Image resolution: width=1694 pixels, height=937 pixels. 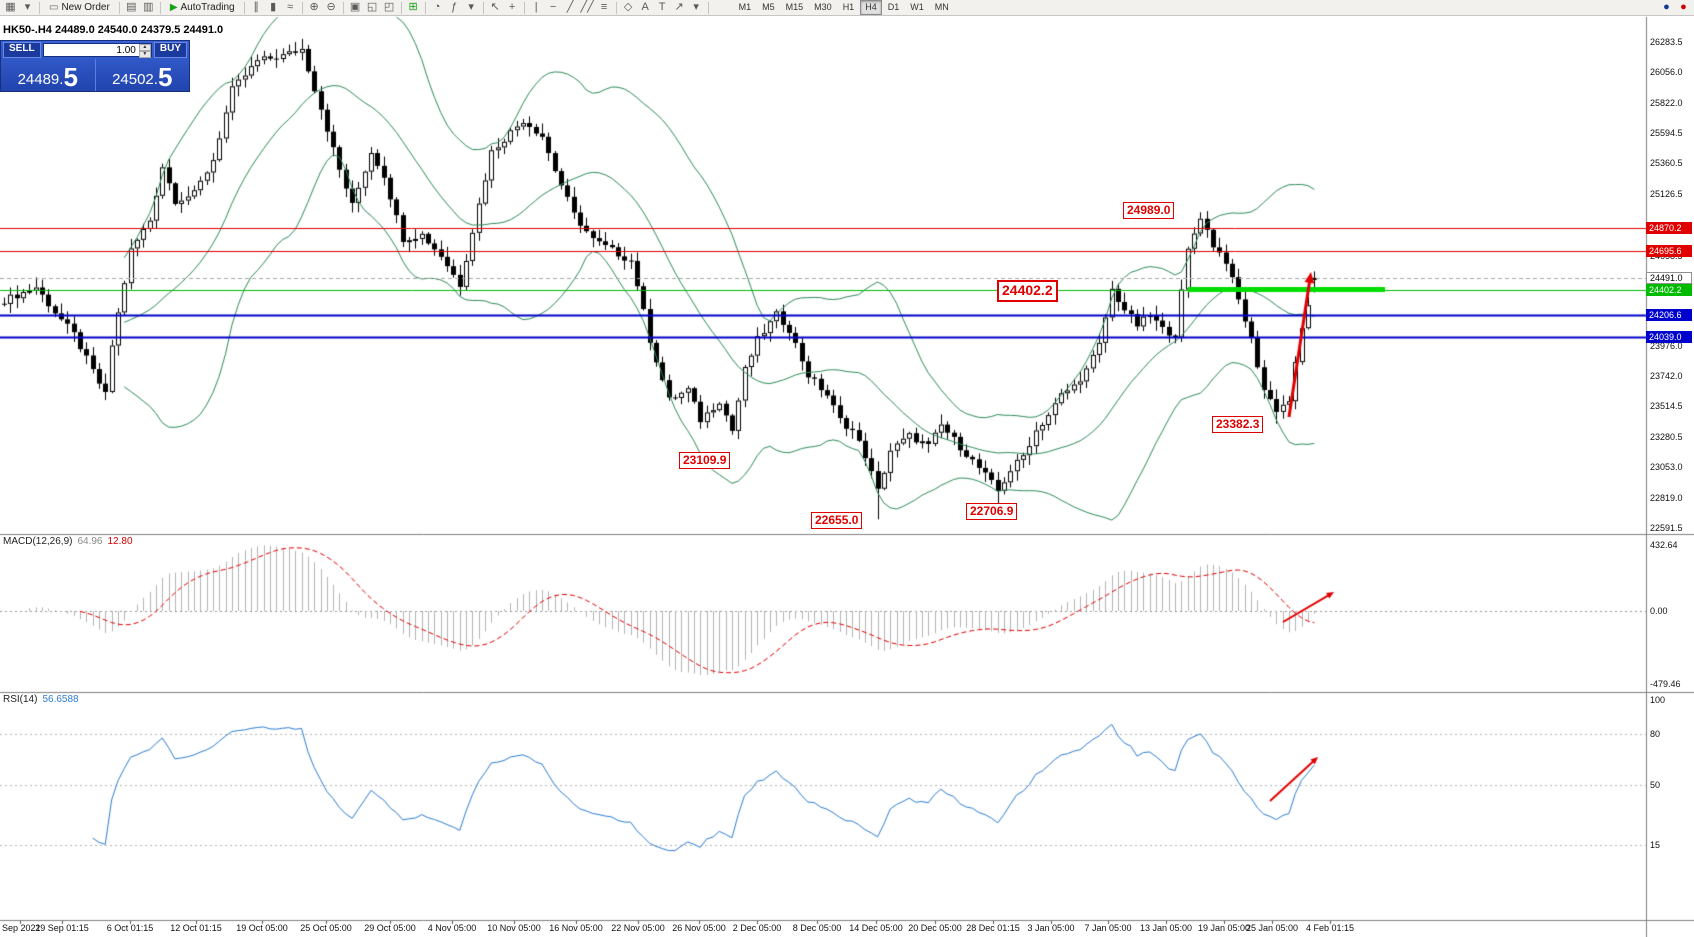 I want to click on timeframe-button-w1: W1, so click(x=917, y=7).